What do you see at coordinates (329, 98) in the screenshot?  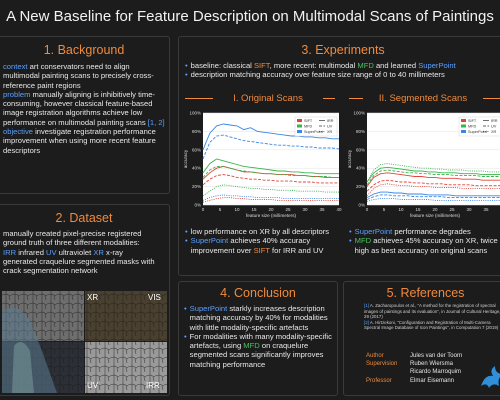 I see `sub1-rule-right` at bounding box center [329, 98].